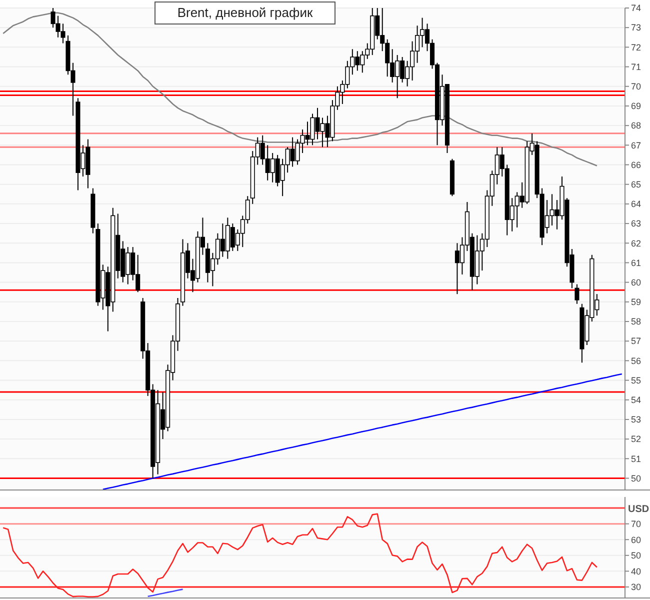 The width and height of the screenshot is (650, 600). Describe the element at coordinates (636, 321) in the screenshot. I see `y-tick-label: 58` at that location.